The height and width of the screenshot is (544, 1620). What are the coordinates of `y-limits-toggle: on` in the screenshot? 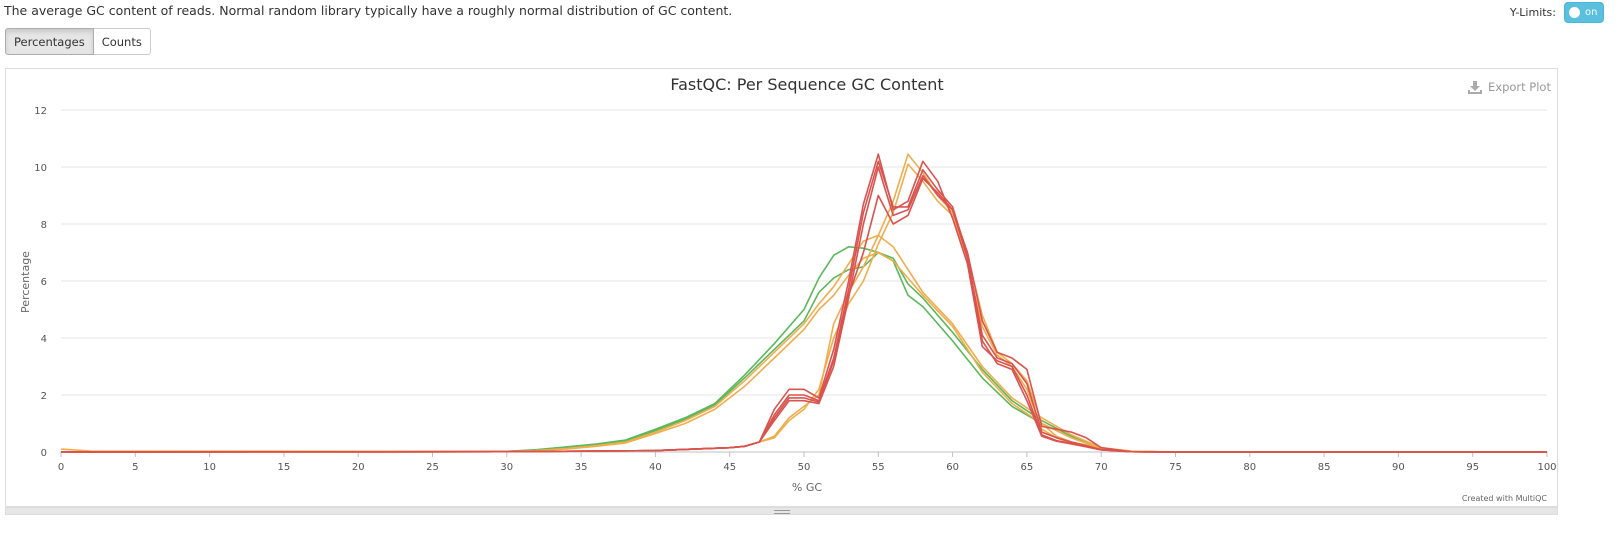 It's located at (1584, 12).